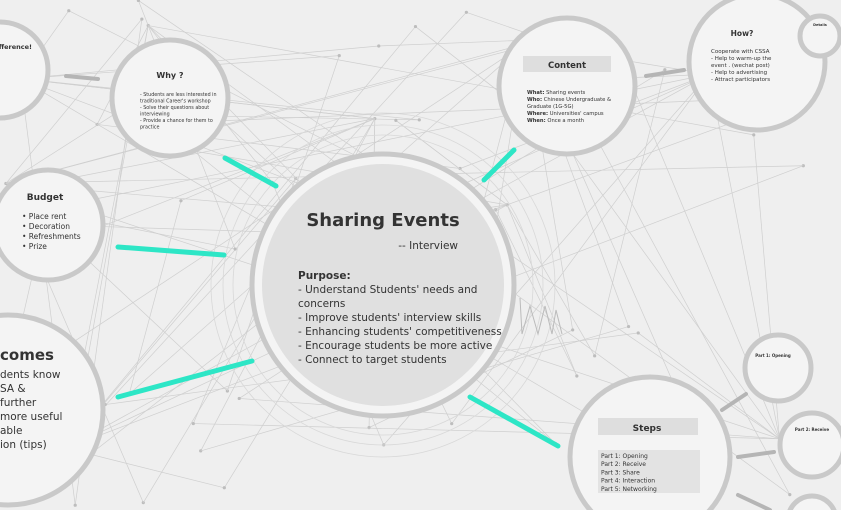 Image resolution: width=841 pixels, height=510 pixels. Describe the element at coordinates (773, 355) in the screenshot. I see `node-title: Part 1: Opening` at that location.